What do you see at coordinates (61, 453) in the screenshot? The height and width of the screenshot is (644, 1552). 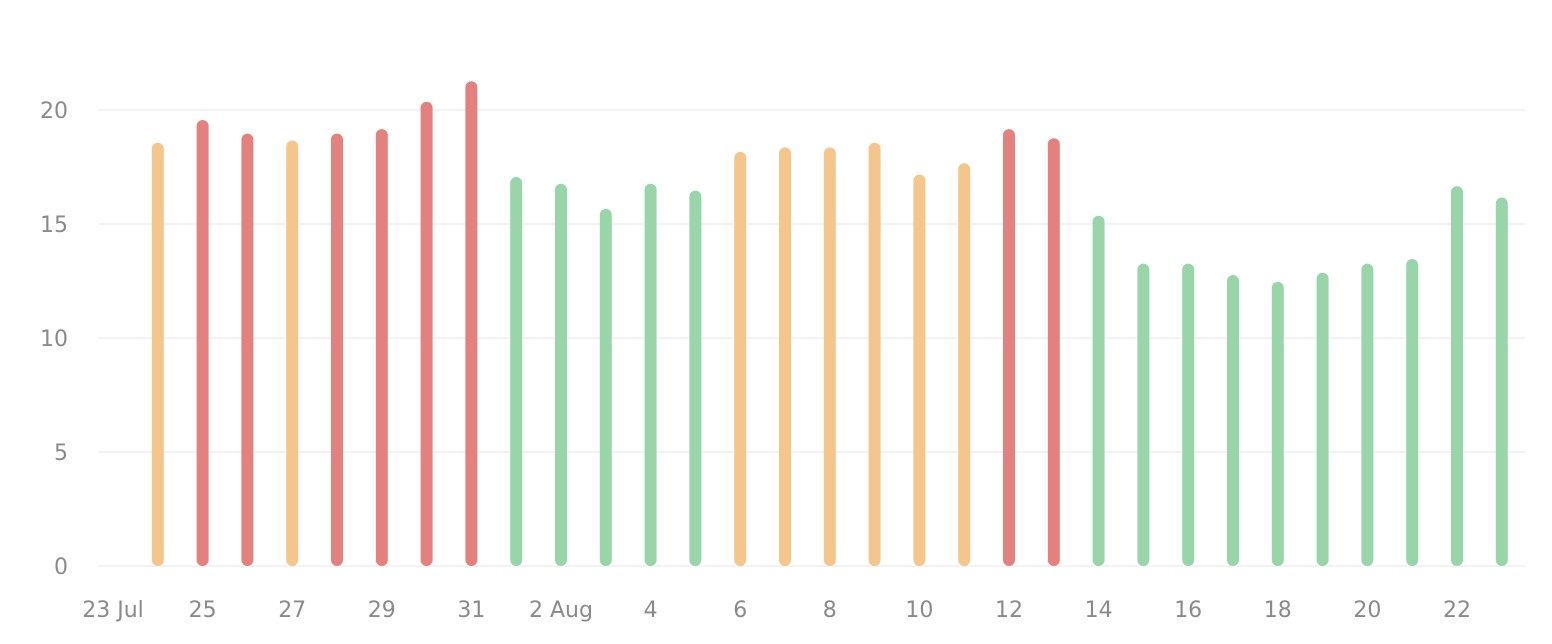 I see `y-tick-label: 5` at bounding box center [61, 453].